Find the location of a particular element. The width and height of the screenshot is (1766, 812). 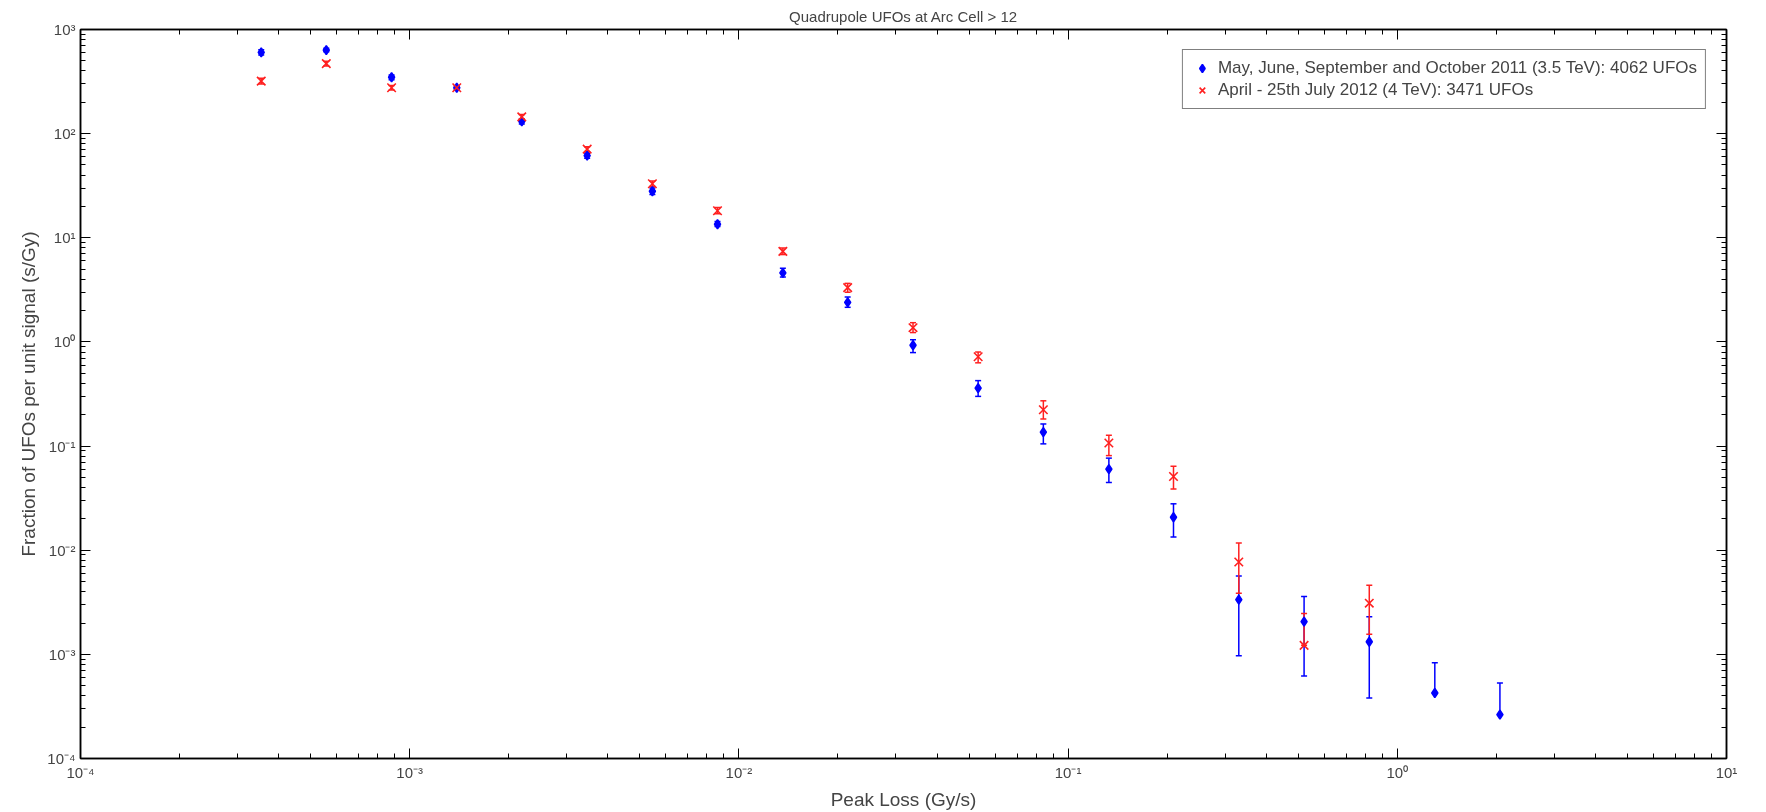

y-tick-label: 10⁻³ is located at coordinates (62, 654).